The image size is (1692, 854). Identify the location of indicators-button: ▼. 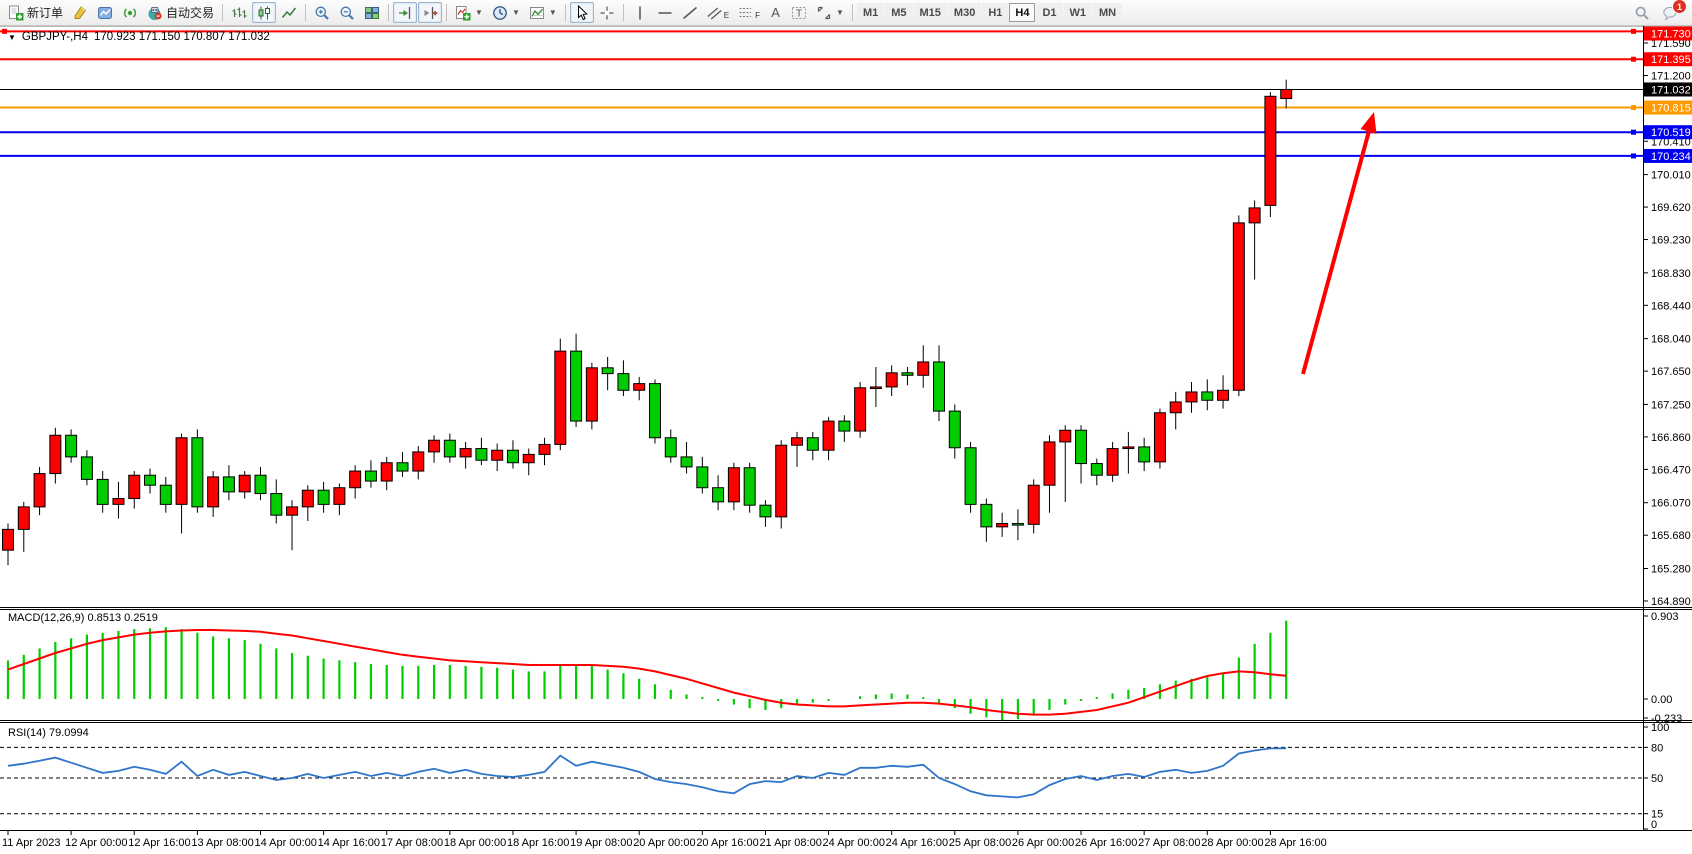
(469, 12).